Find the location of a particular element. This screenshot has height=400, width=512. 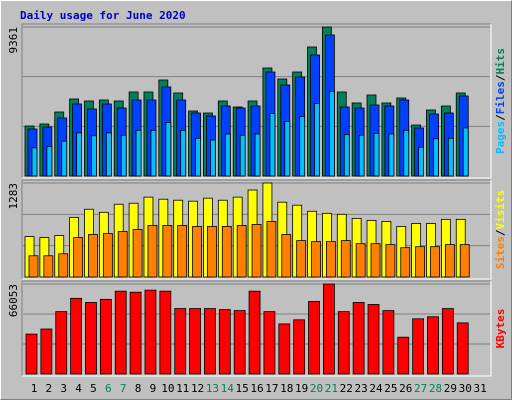

x-tick-label: 31 is located at coordinates (479, 388).